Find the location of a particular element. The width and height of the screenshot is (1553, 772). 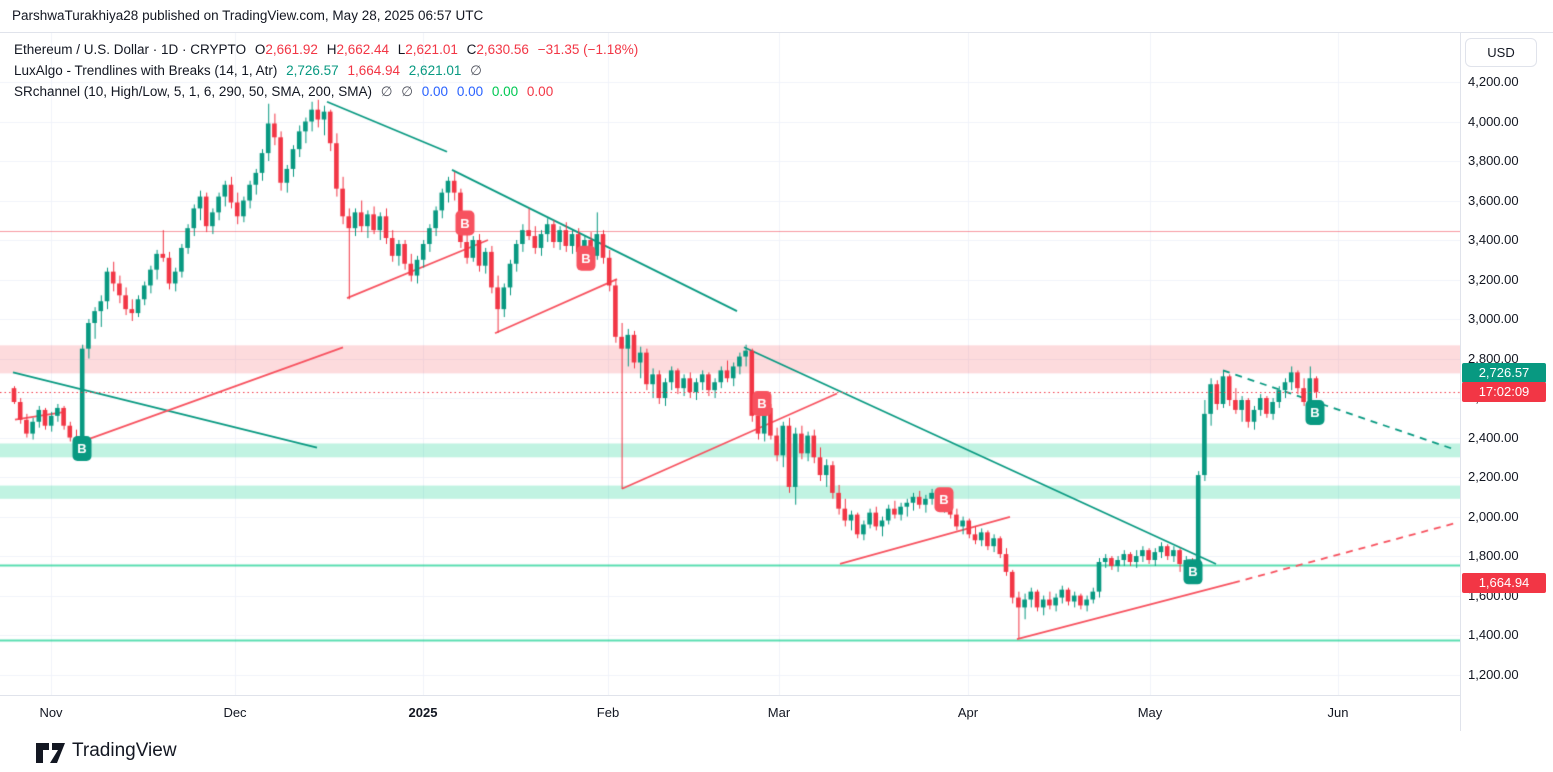

ohlc-open-value: 2,661.92 is located at coordinates (291, 49).